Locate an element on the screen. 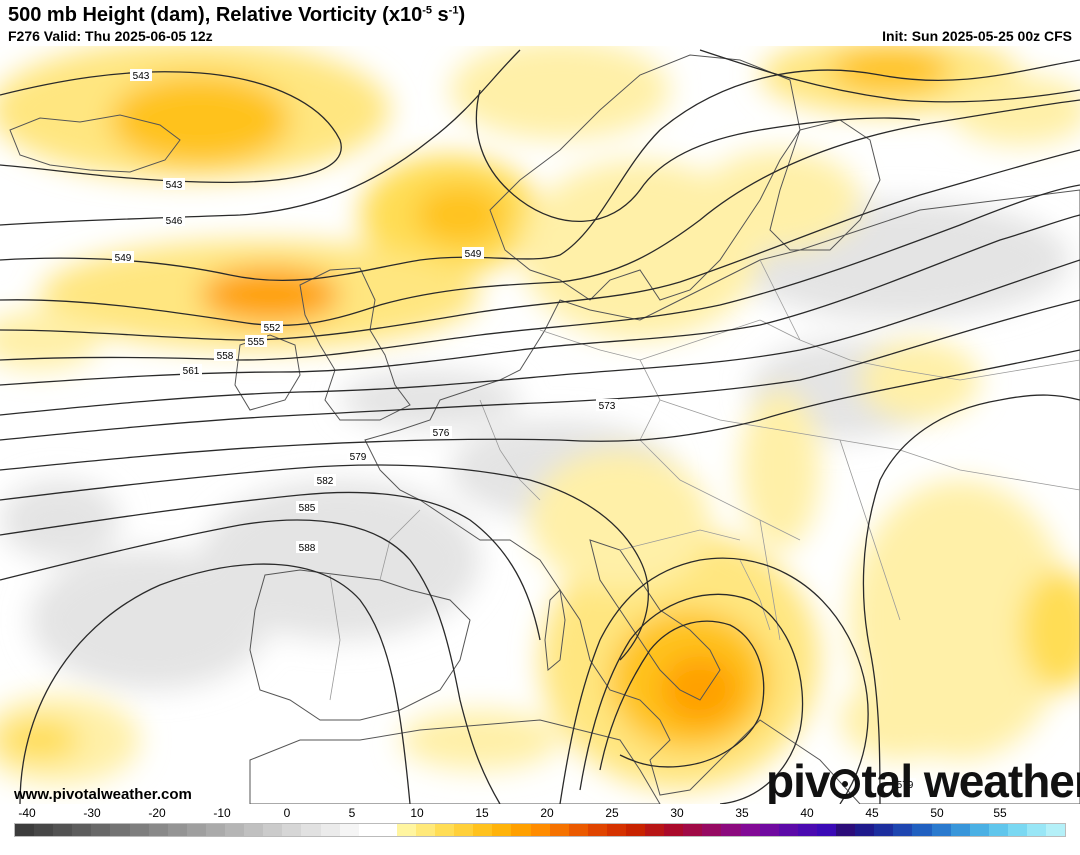 The image size is (1080, 855). colorbar-tick-label: -40 is located at coordinates (27, 813).